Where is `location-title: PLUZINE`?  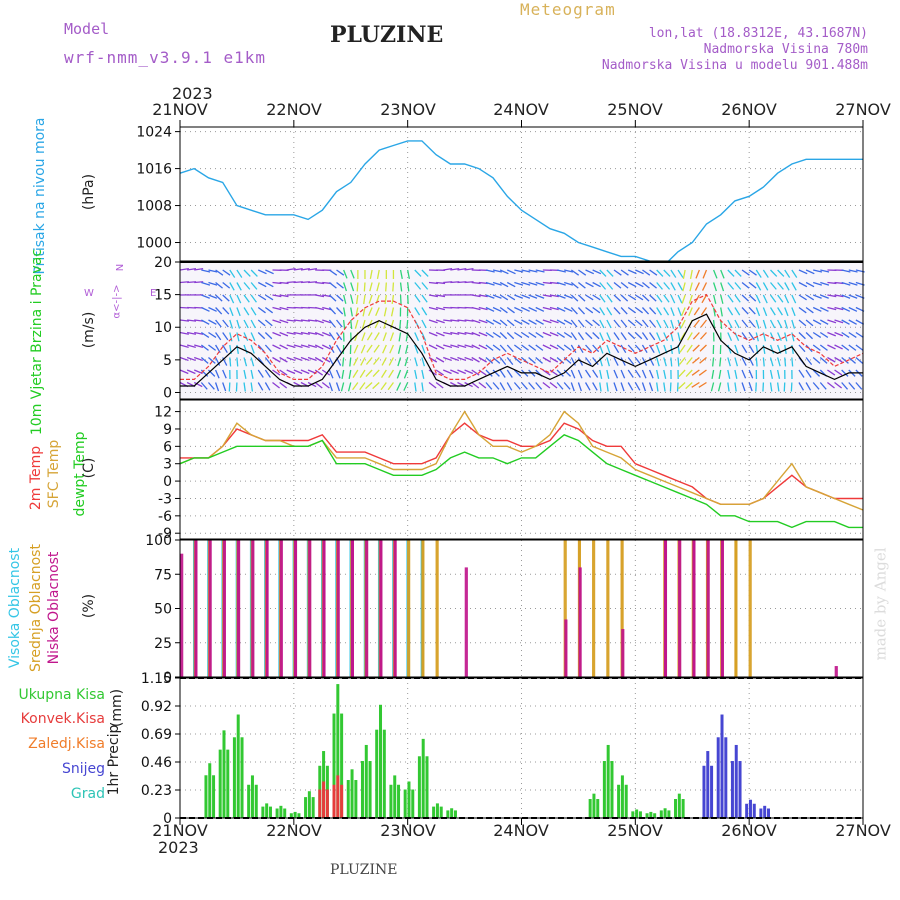 location-title: PLUZINE is located at coordinates (387, 35).